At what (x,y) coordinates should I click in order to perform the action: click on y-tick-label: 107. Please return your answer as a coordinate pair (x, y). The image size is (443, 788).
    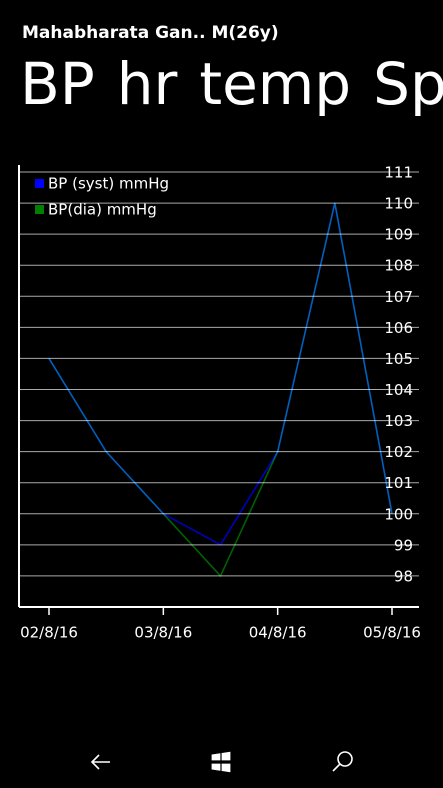
    Looking at the image, I should click on (398, 297).